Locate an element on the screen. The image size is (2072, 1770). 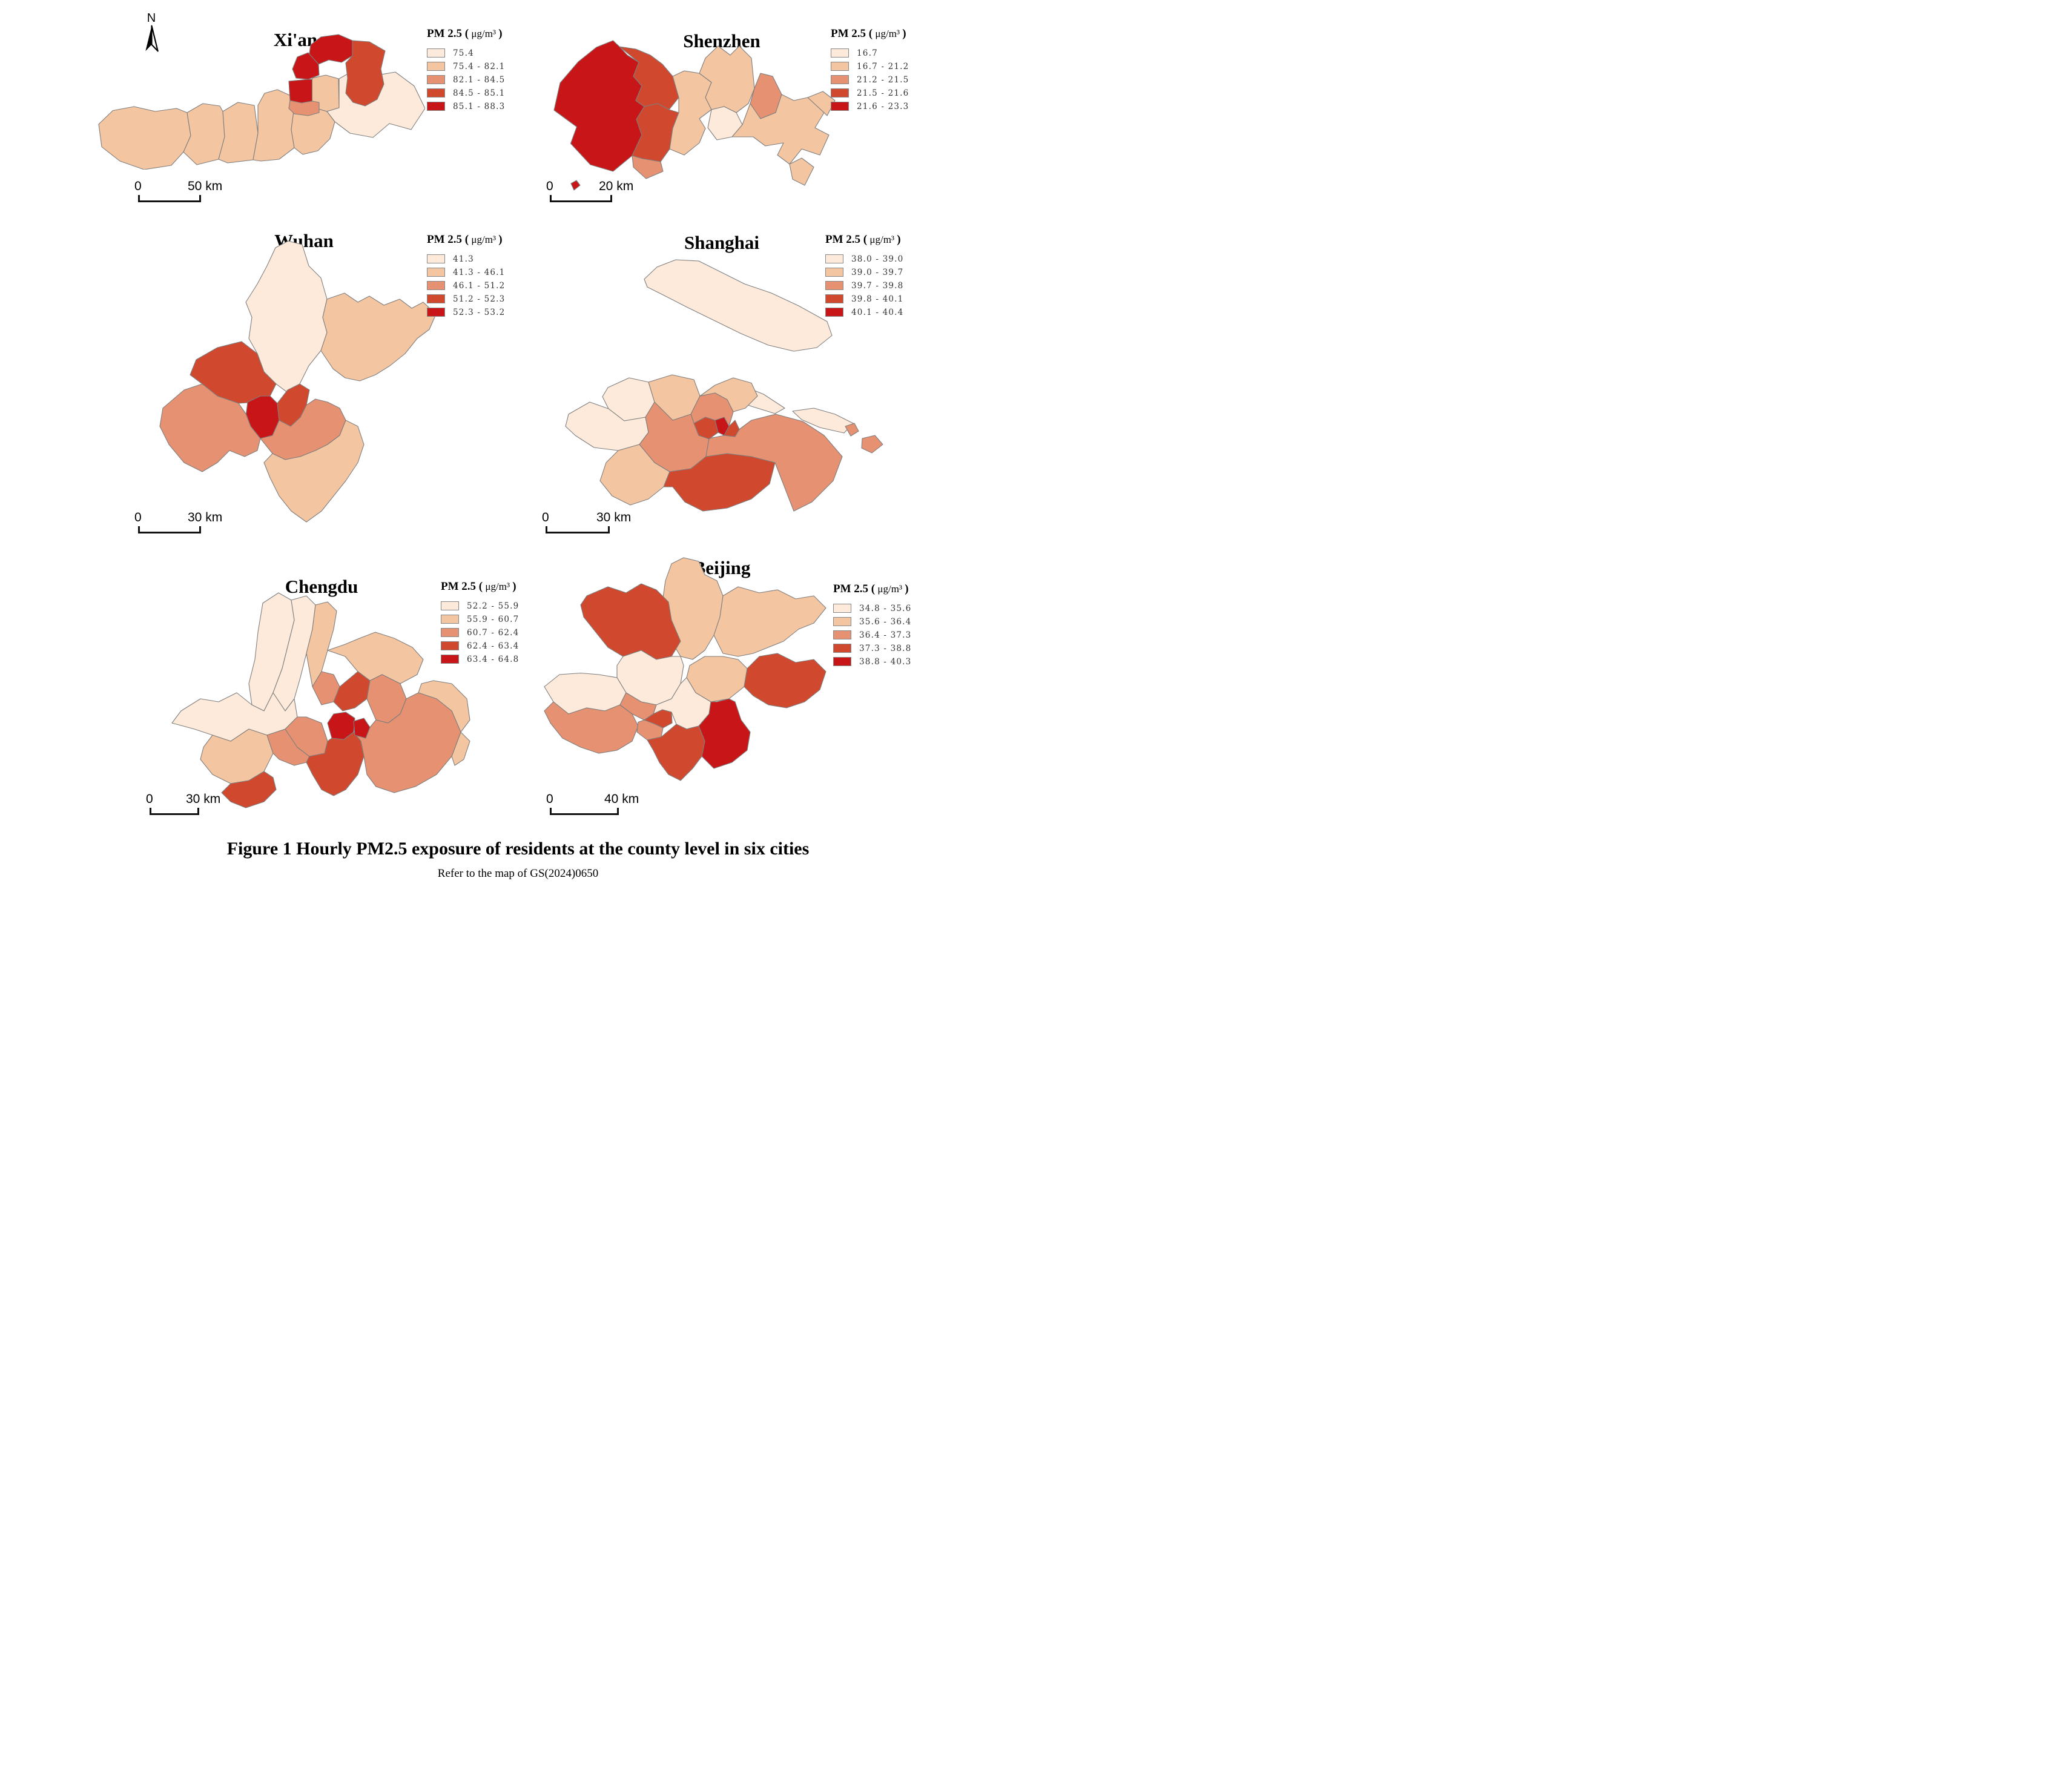
legend-row: 84.5 - 85.1 is located at coordinates (466, 93).